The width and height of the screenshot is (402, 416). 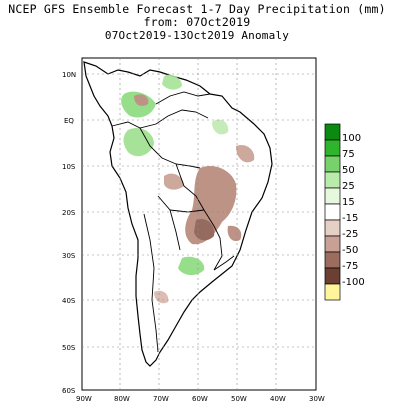 I want to click on lon-label: 50W, so click(x=239, y=399).